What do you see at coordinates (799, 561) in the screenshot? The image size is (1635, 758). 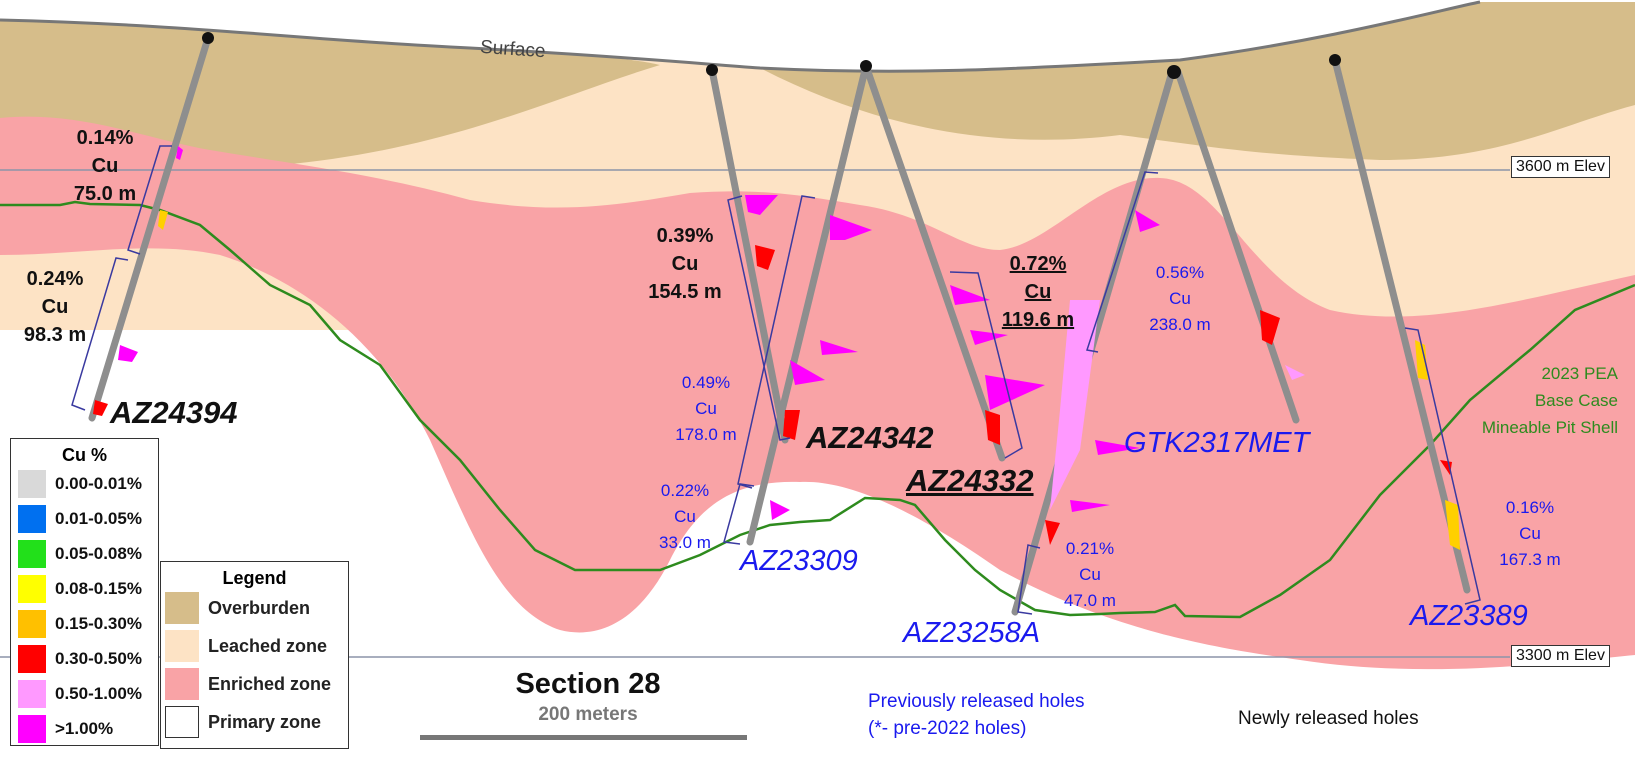 I see `hole-label-az23309: AZ23309` at bounding box center [799, 561].